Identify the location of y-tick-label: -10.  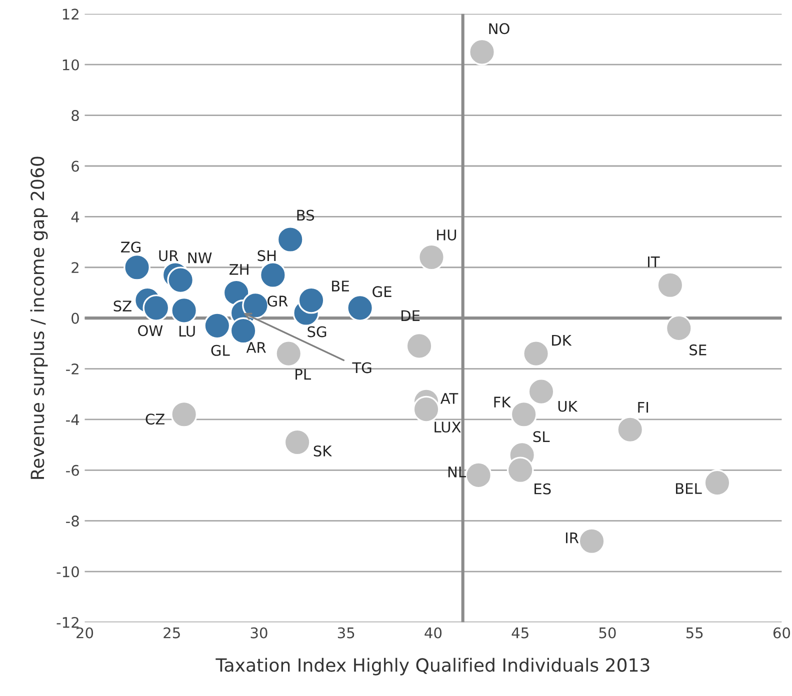
(67, 572).